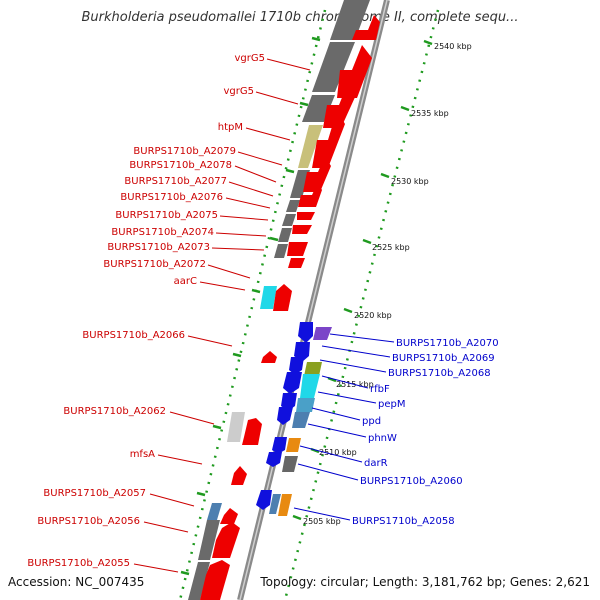  Describe the element at coordinates (439, 373) in the screenshot. I see `gene-label: BURPS1710b_A2068` at that location.